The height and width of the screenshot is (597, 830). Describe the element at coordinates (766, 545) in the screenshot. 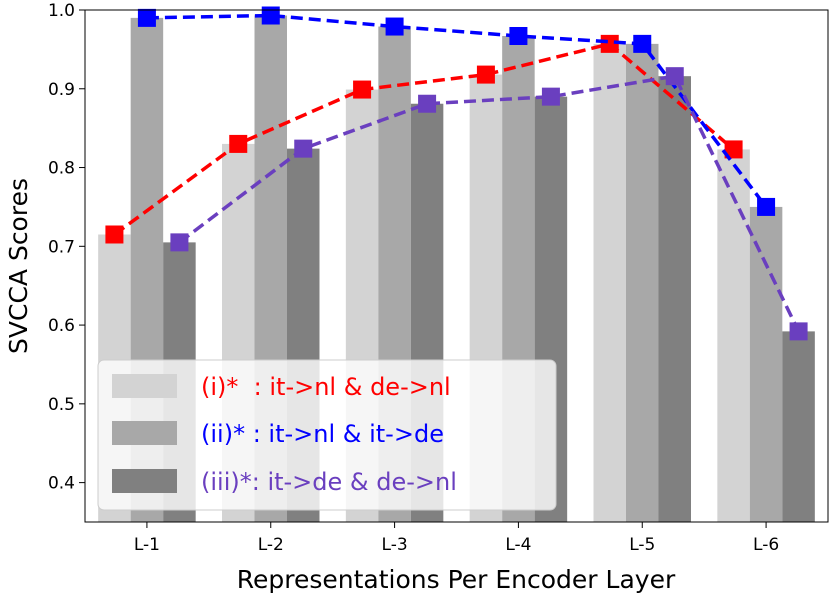

I see `x-tick-label: L-6` at that location.